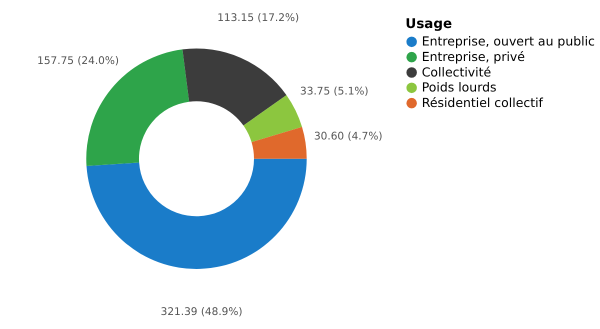 The image size is (600, 329). What do you see at coordinates (457, 72) in the screenshot?
I see `legend-label: Collectivité` at bounding box center [457, 72].